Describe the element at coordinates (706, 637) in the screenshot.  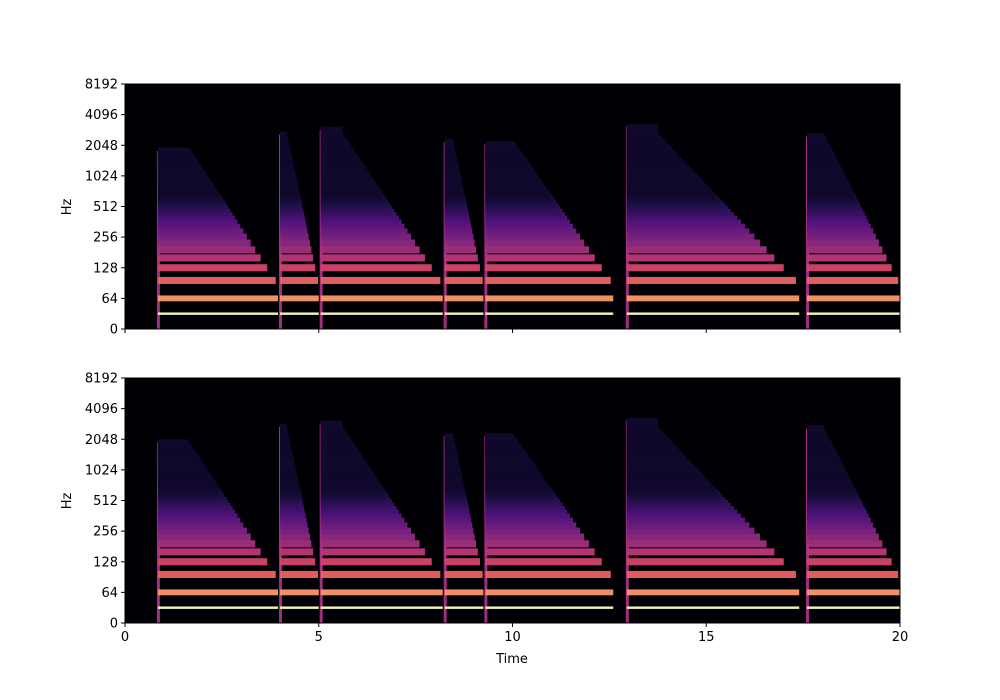
I see `x-tick-label: 15` at that location.